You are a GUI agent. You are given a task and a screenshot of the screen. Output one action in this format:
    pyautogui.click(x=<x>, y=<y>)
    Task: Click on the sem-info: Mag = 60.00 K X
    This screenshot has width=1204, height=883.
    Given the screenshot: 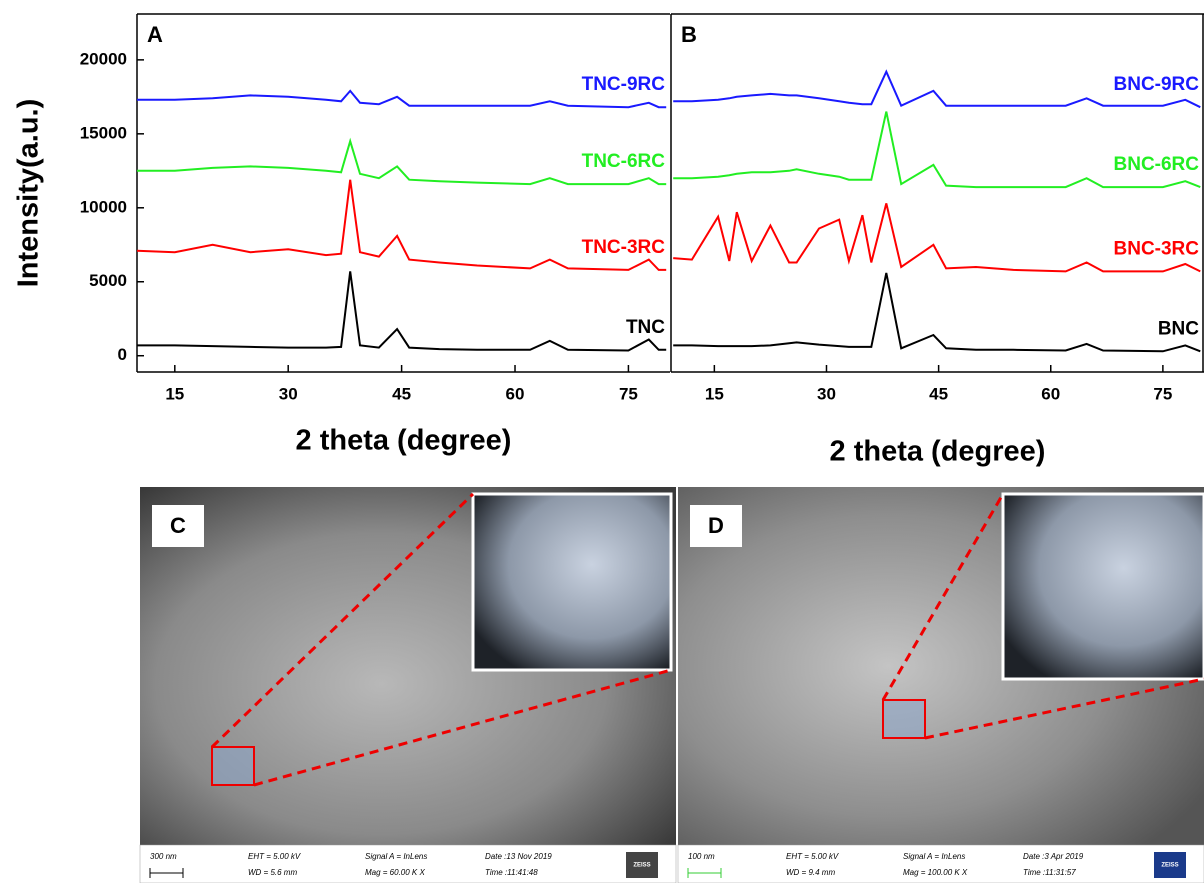 What is the action you would take?
    pyautogui.click(x=395, y=872)
    